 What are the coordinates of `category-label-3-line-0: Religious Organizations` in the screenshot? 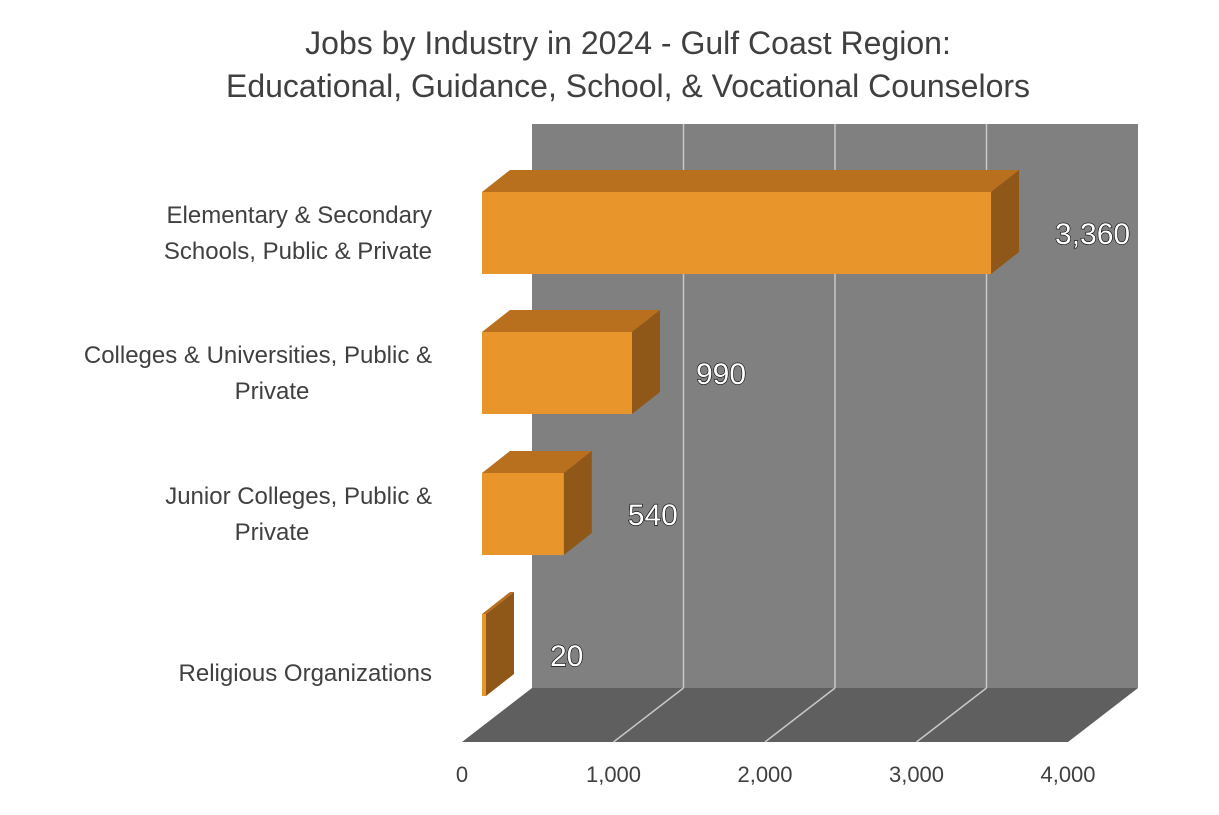 It's located at (305, 673).